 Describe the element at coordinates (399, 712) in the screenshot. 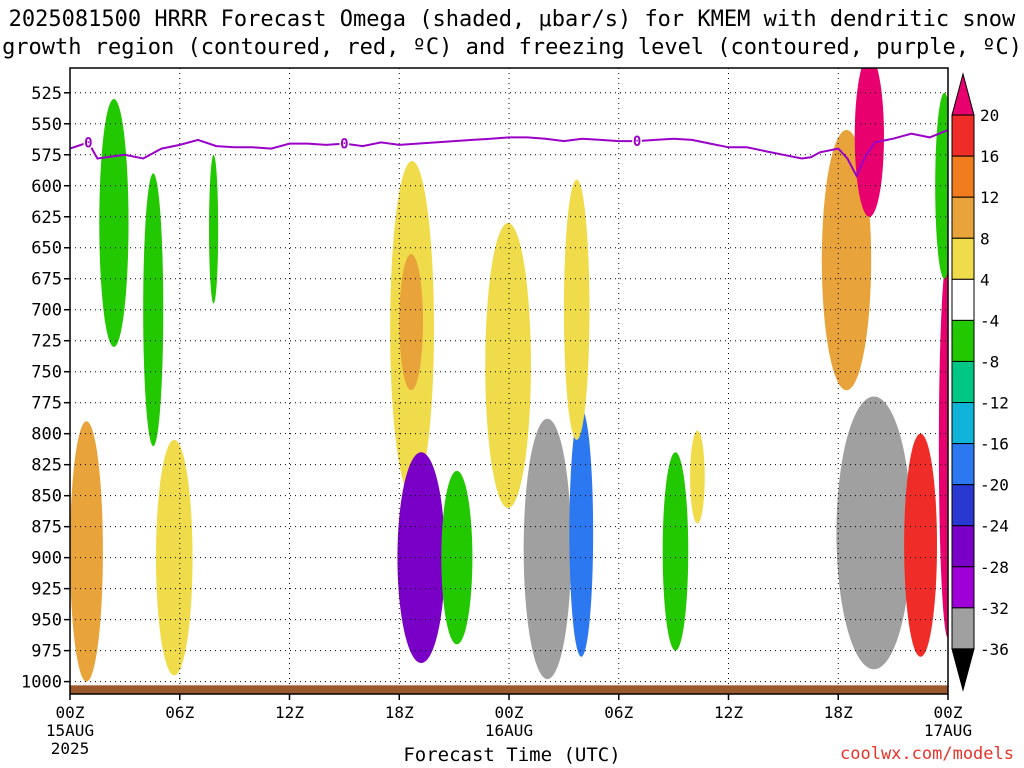

I see `x-tick-label-18: 18Z` at that location.